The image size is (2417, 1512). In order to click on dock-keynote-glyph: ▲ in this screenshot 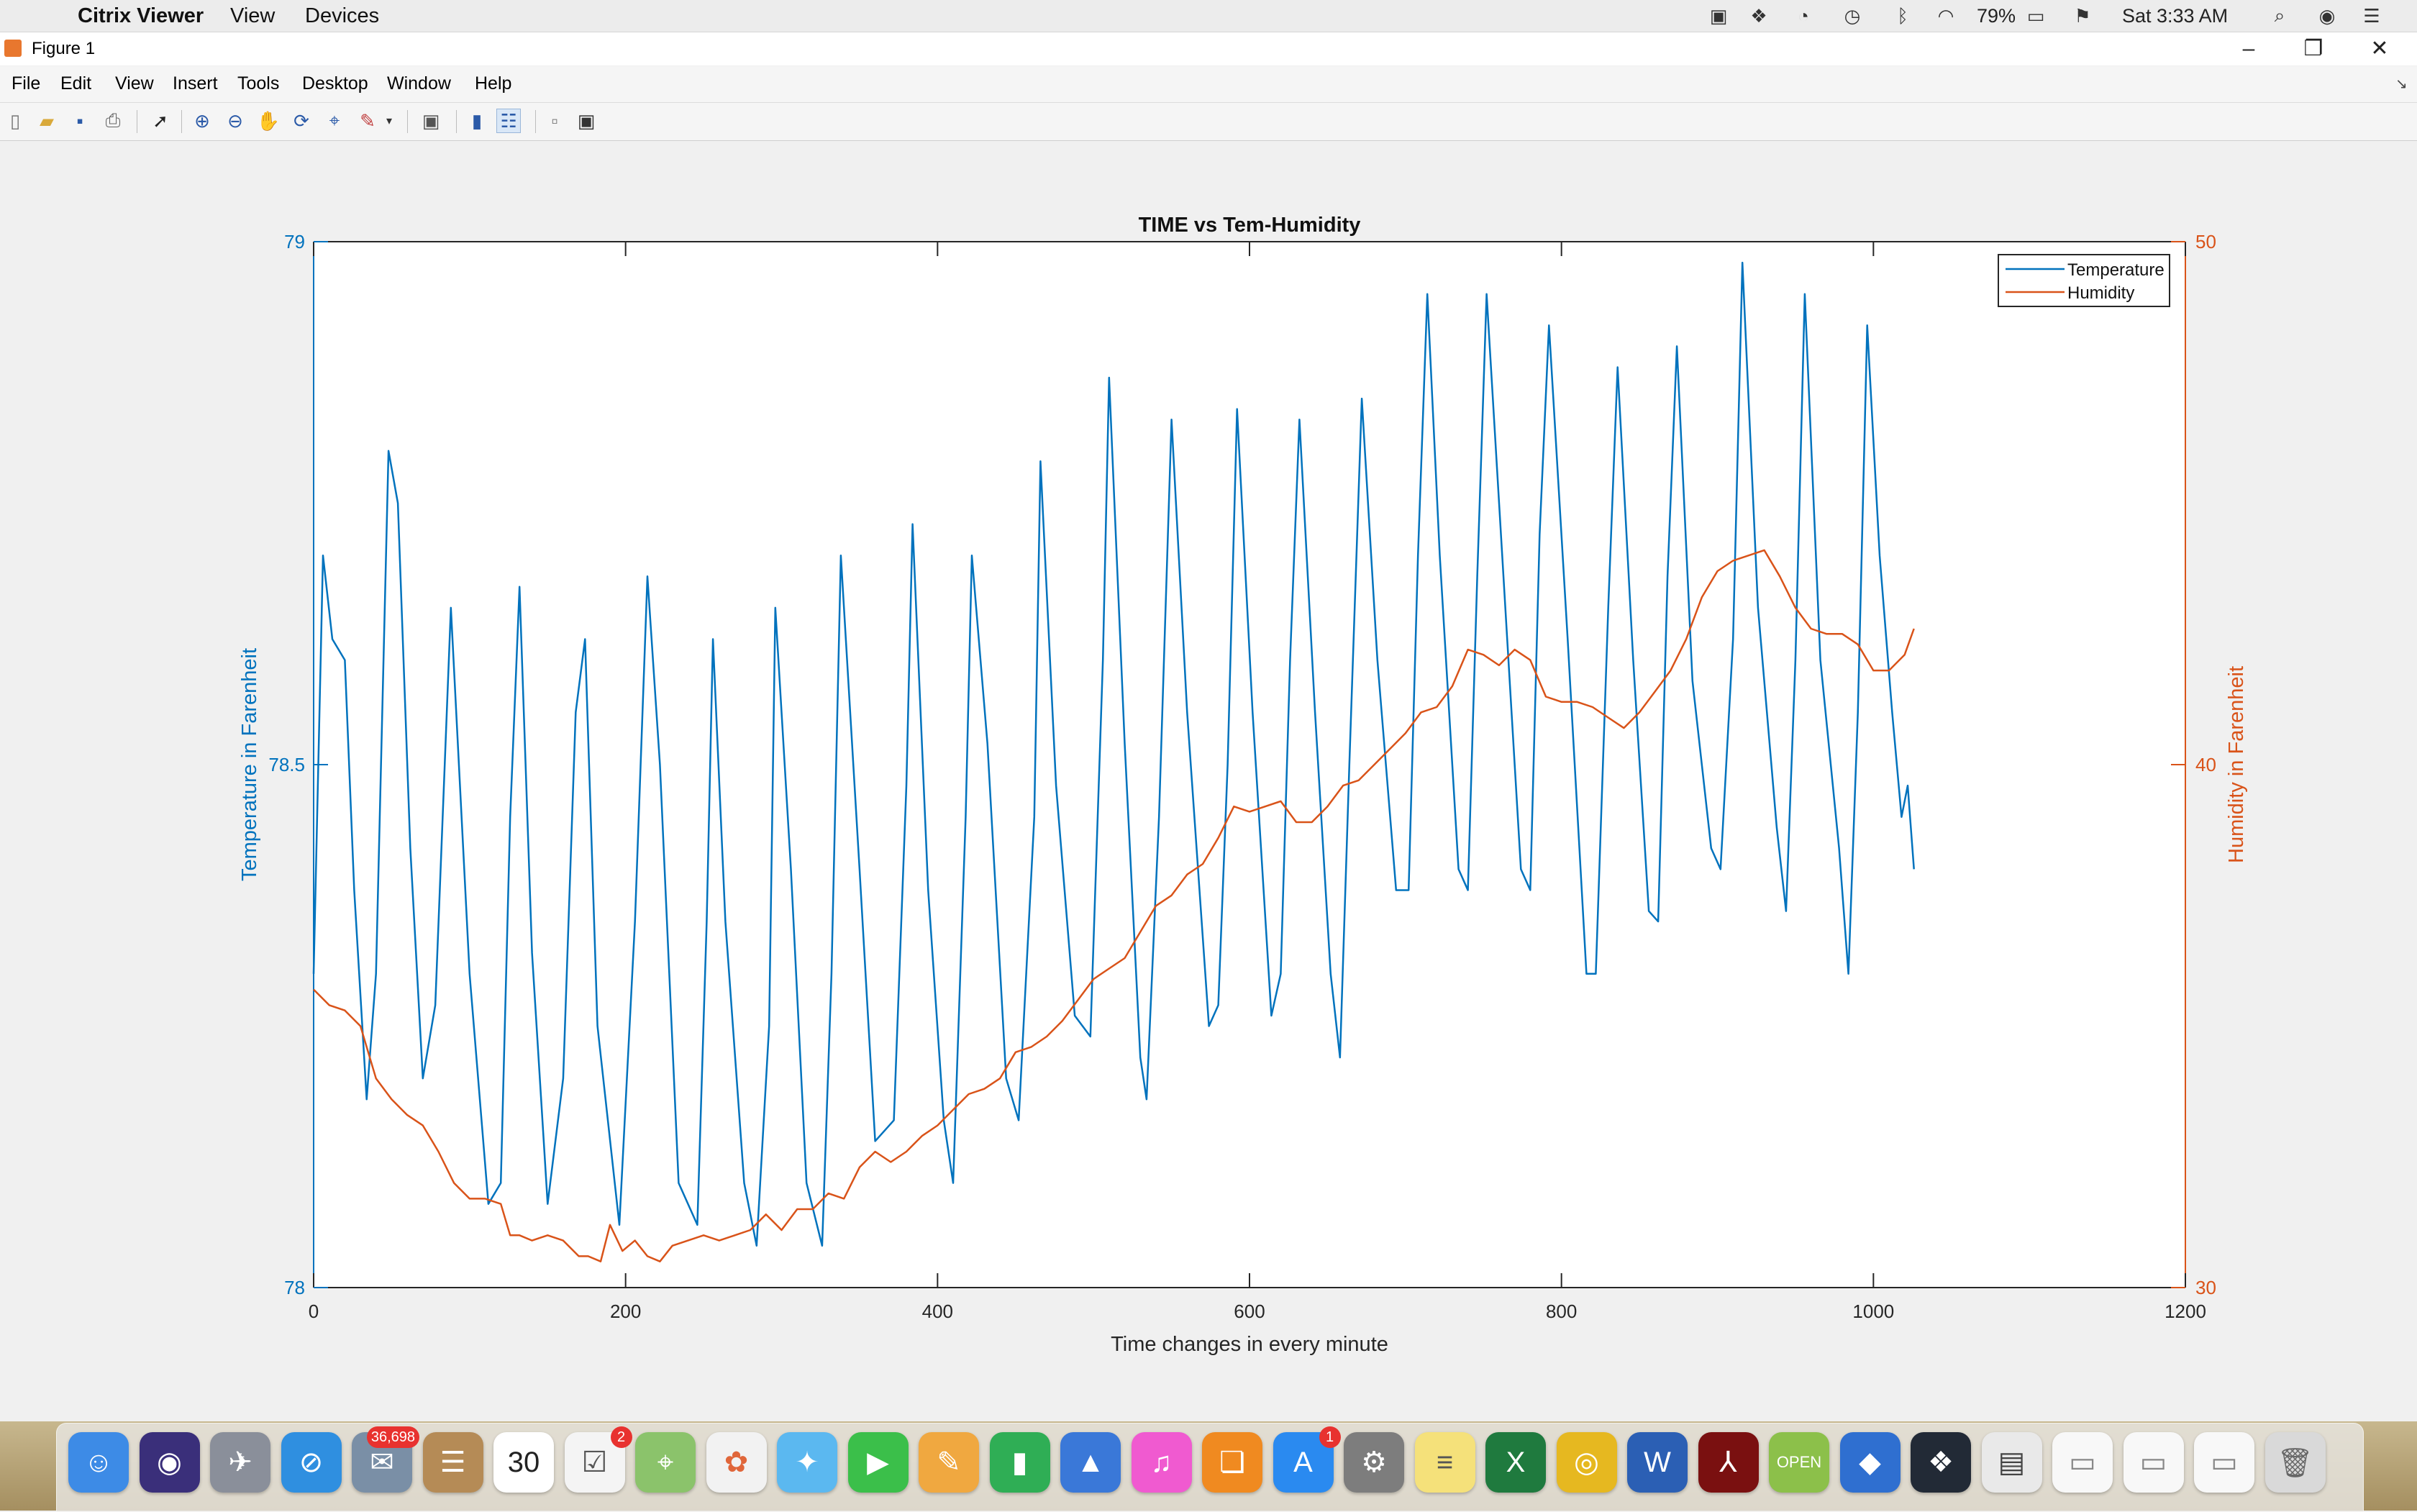, I will do `click(1090, 1462)`.